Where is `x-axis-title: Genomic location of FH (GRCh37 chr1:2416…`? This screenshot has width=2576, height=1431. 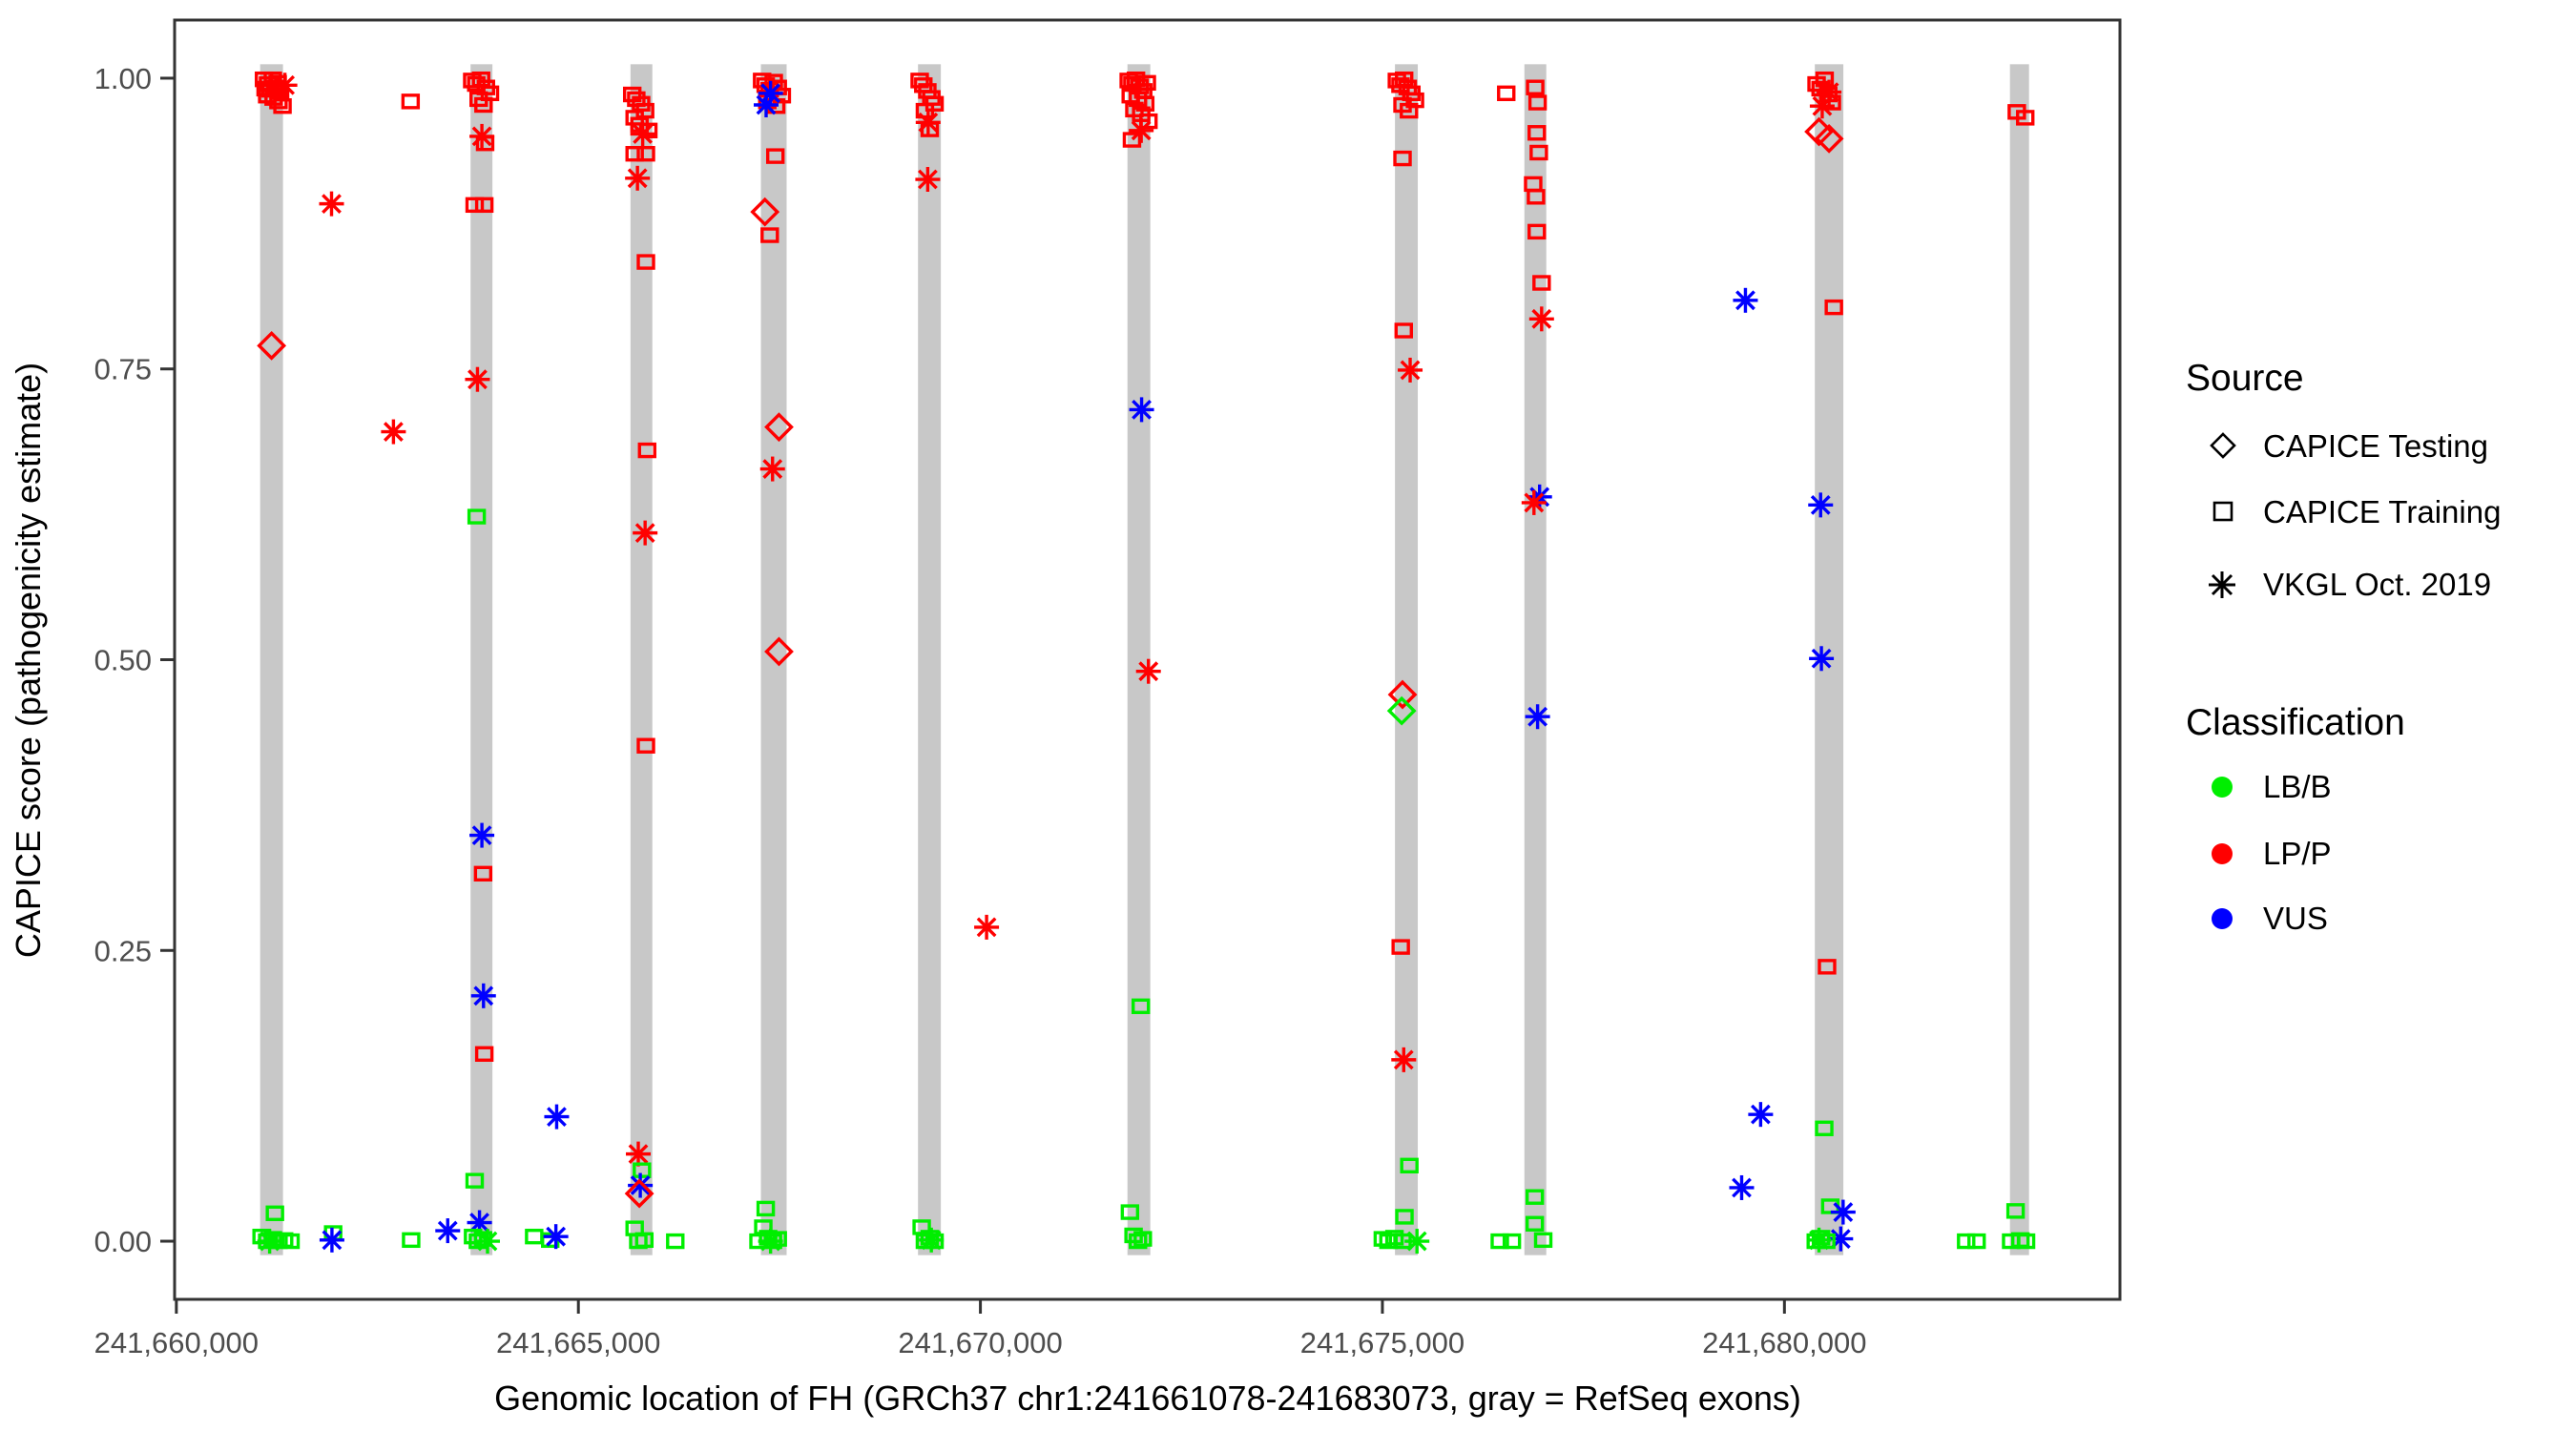 x-axis-title: Genomic location of FH (GRCh37 chr1:2416… is located at coordinates (1147, 1398).